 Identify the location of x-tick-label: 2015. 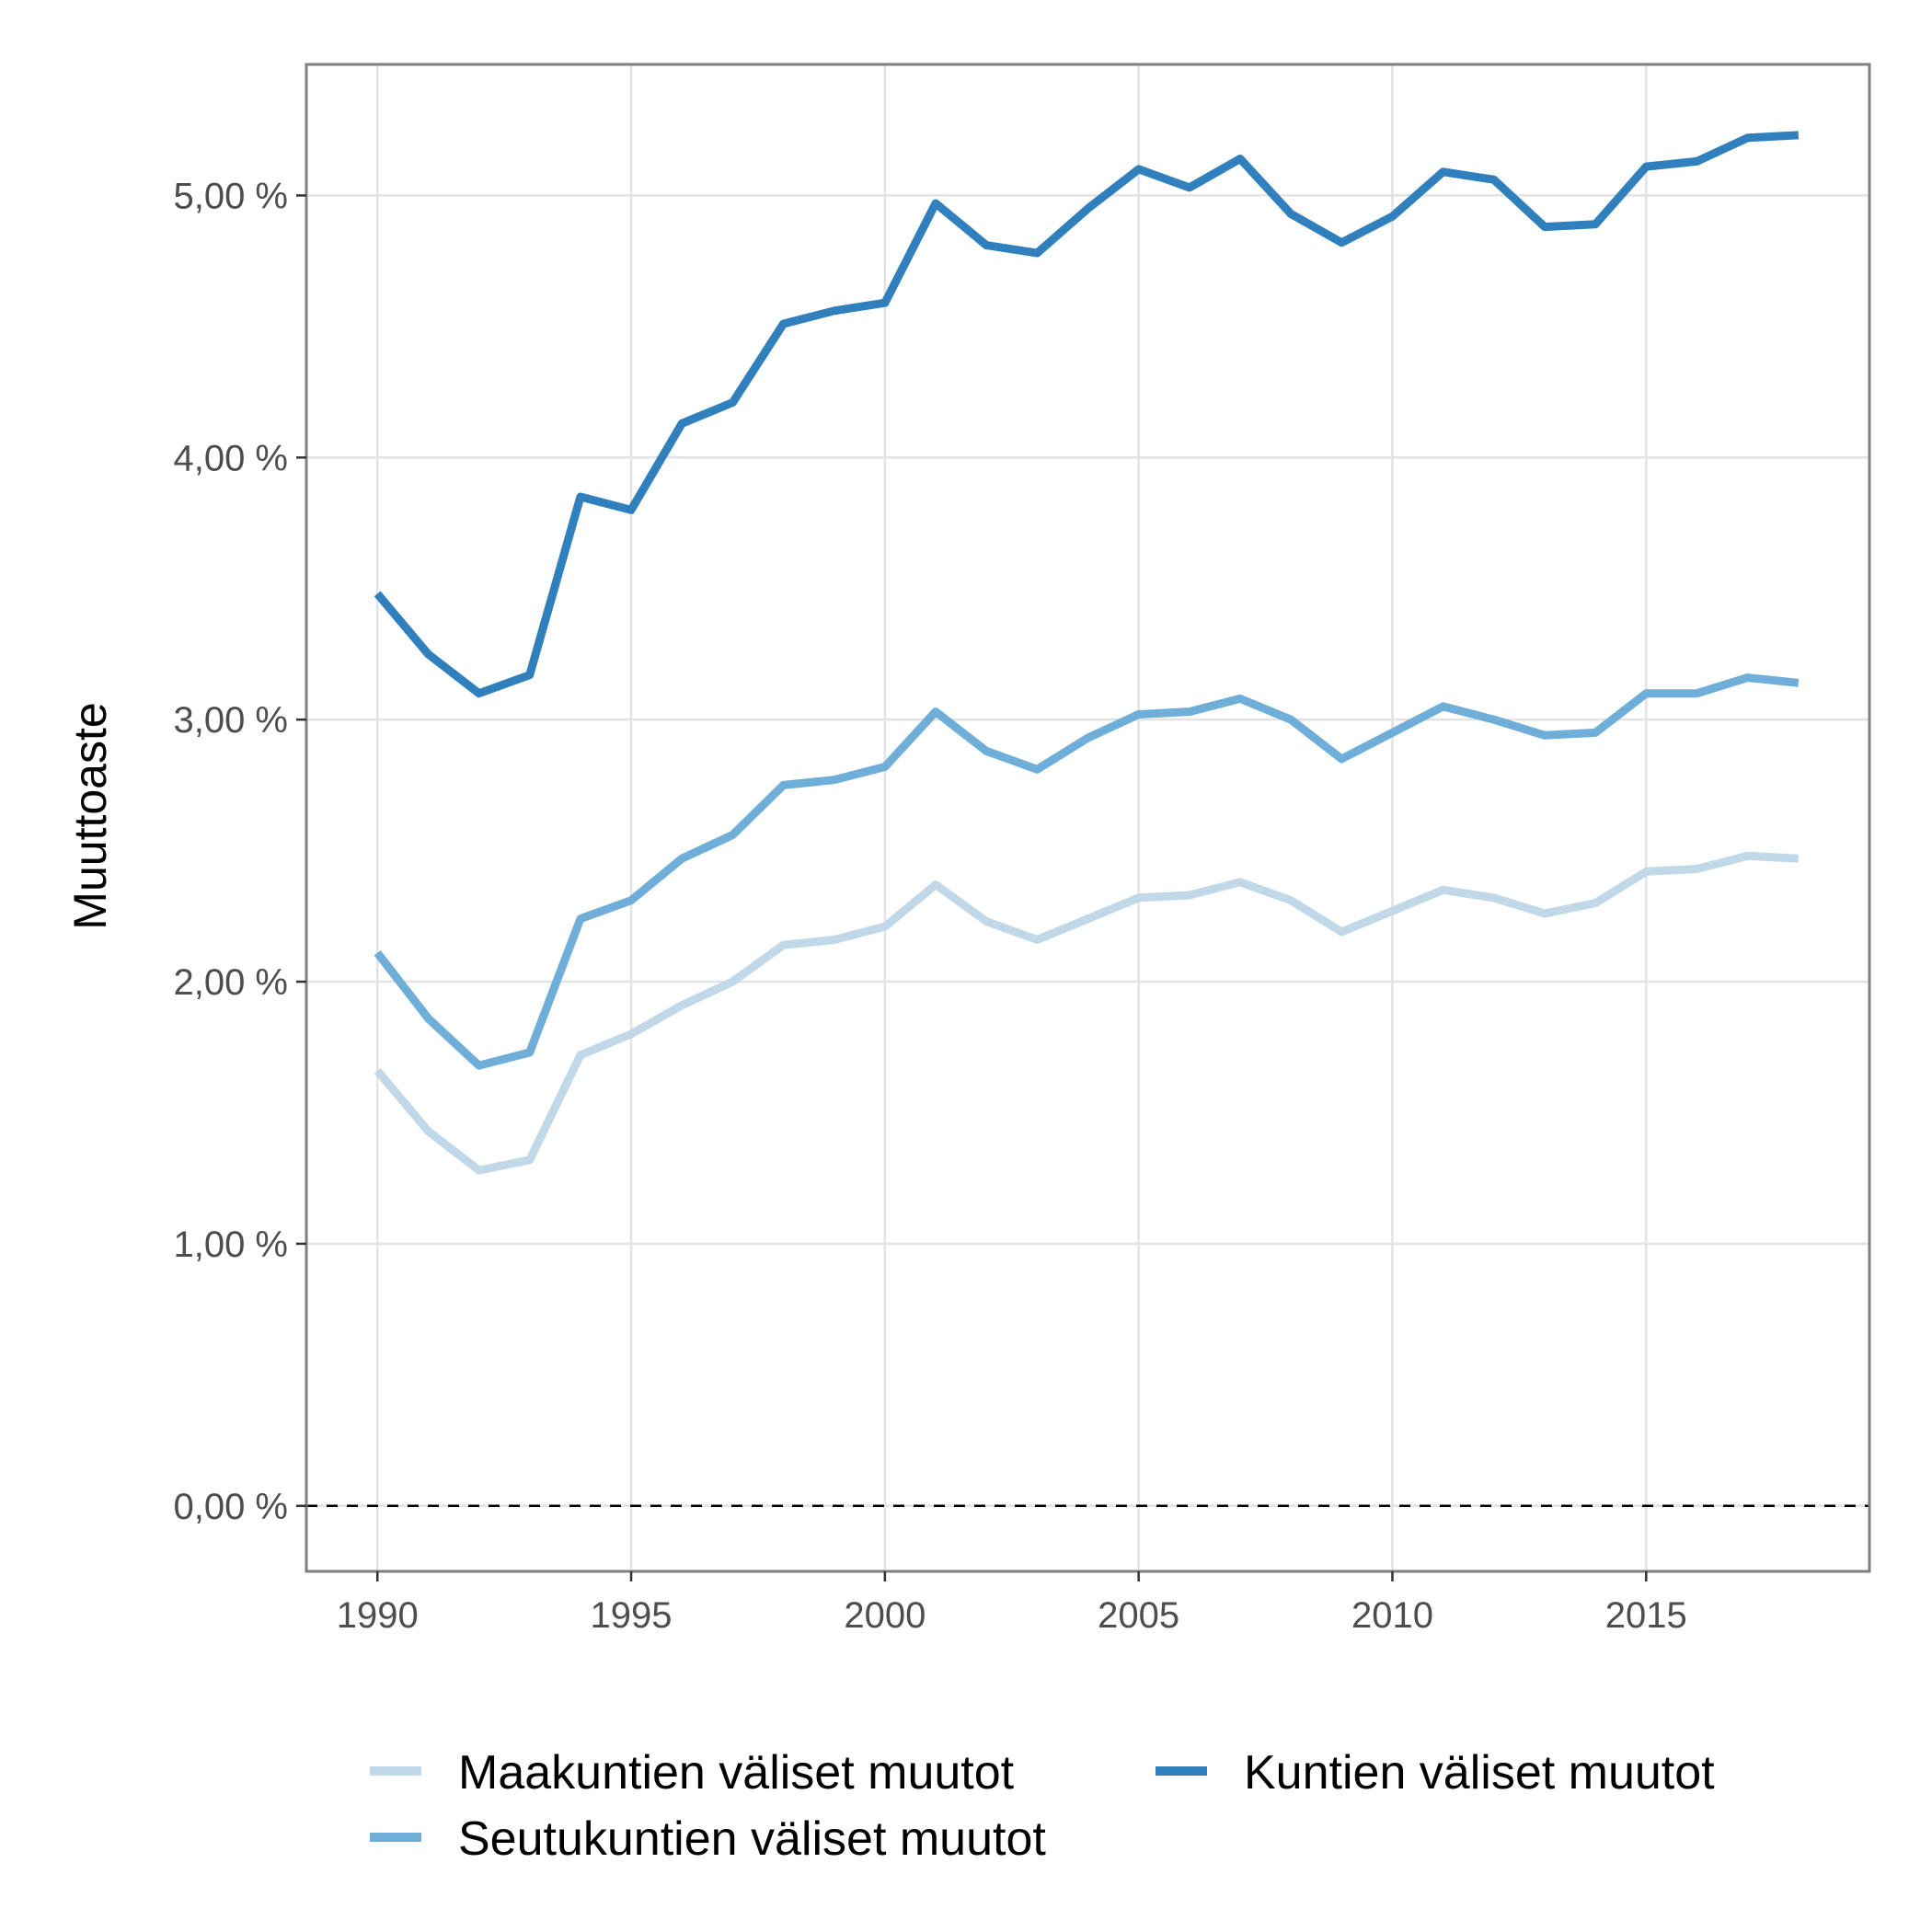
(1646, 1615).